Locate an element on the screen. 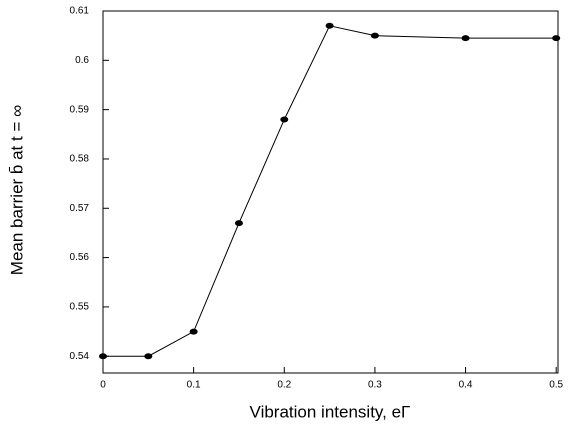  y-tick-label: 0.6 is located at coordinates (82, 60).